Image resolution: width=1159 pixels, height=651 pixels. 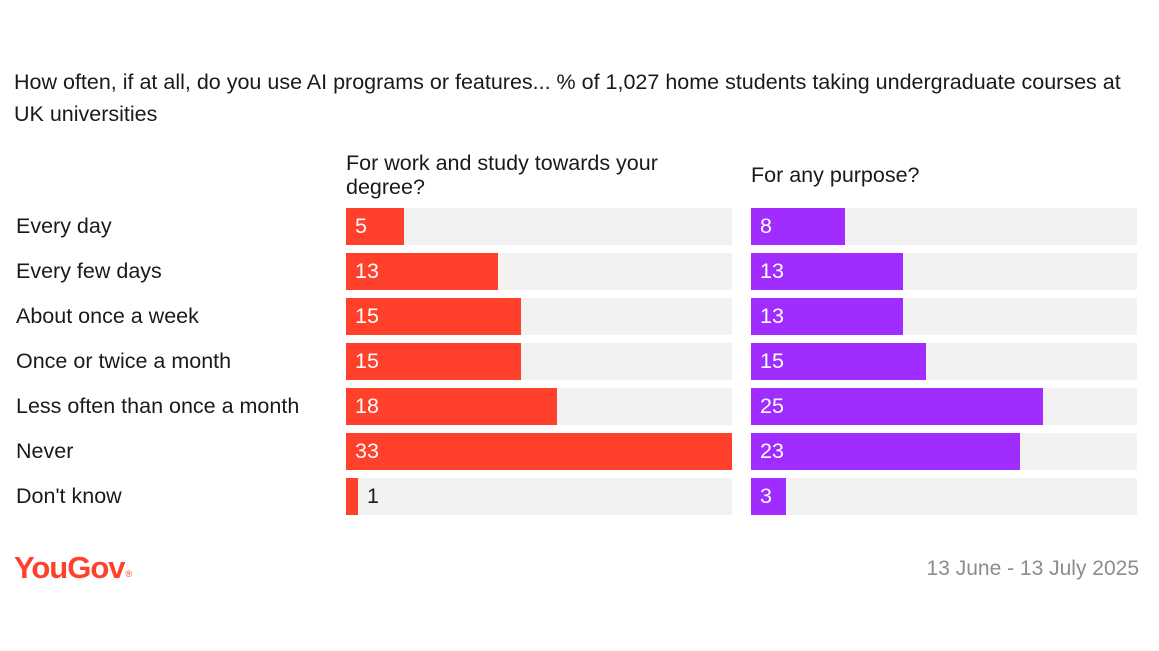 What do you see at coordinates (124, 361) in the screenshot?
I see `category-label: Once or twice a month` at bounding box center [124, 361].